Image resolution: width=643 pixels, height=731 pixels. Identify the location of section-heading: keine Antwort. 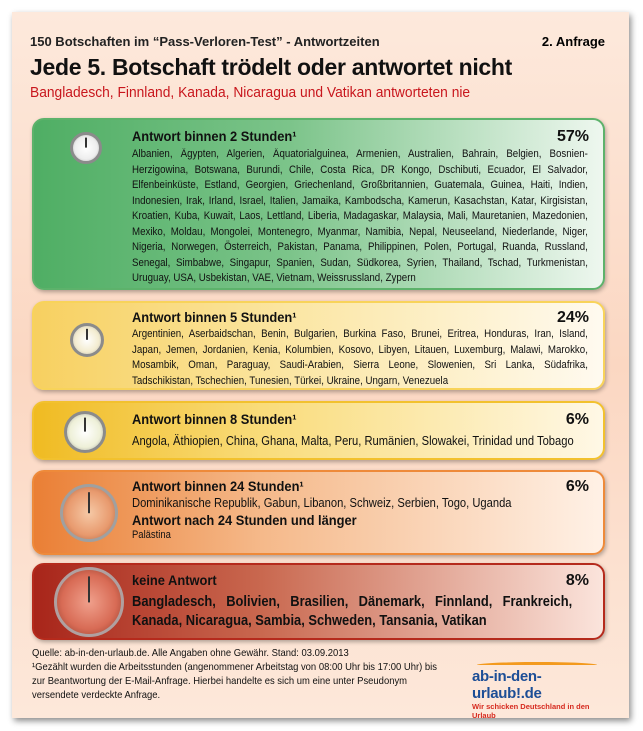
(174, 580).